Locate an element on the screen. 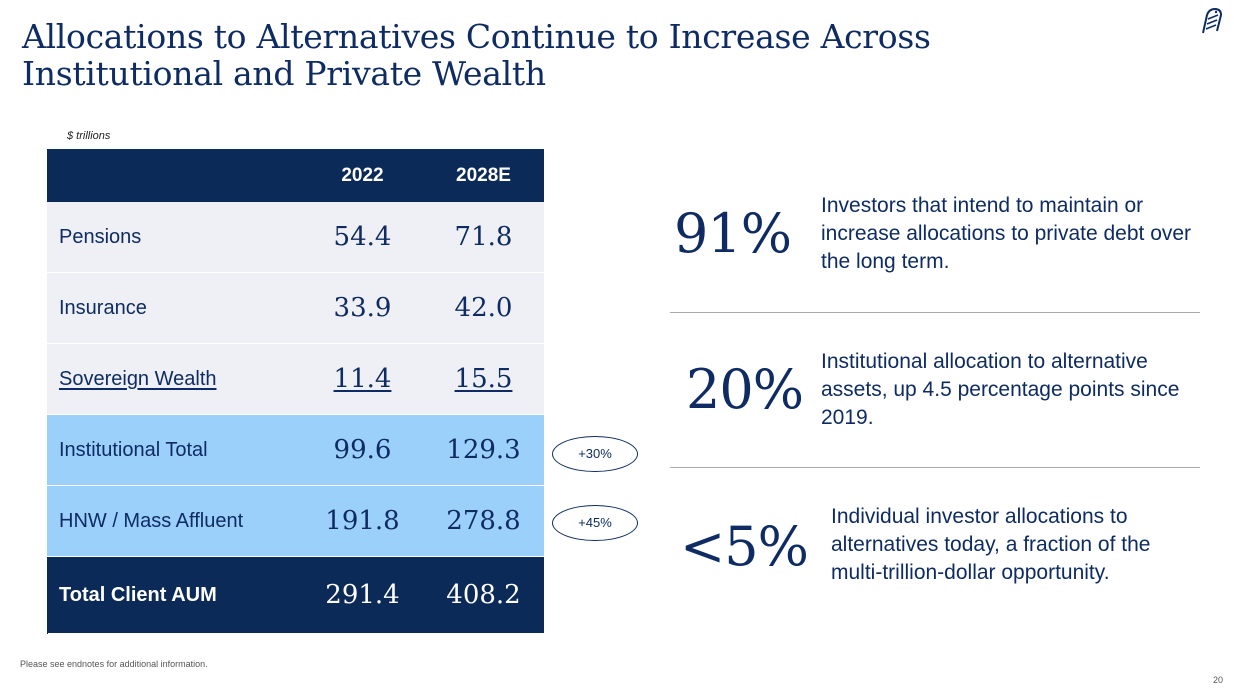 Image resolution: width=1234 pixels, height=692 pixels. row-label: Total Client AUM is located at coordinates (138, 594).